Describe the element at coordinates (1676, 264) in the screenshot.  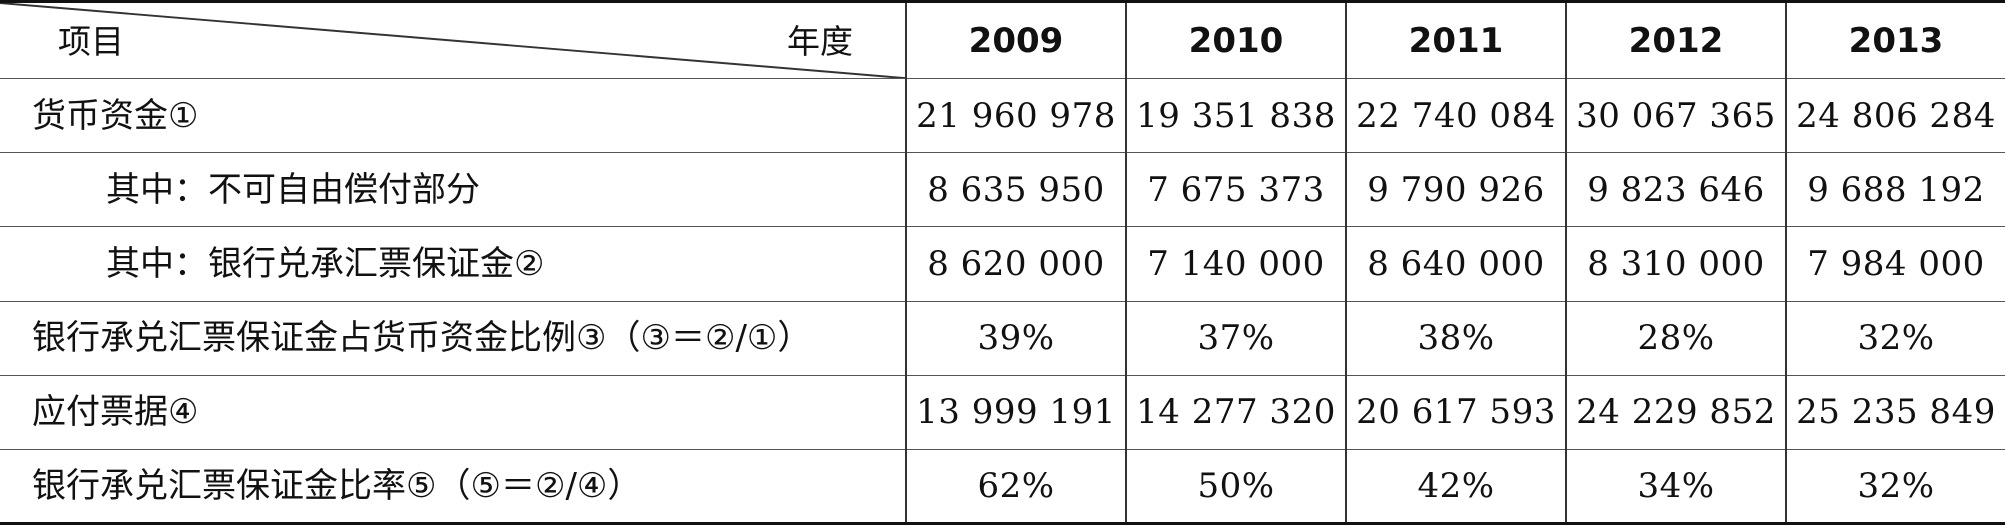
I see `table-cell: 8 310 000` at that location.